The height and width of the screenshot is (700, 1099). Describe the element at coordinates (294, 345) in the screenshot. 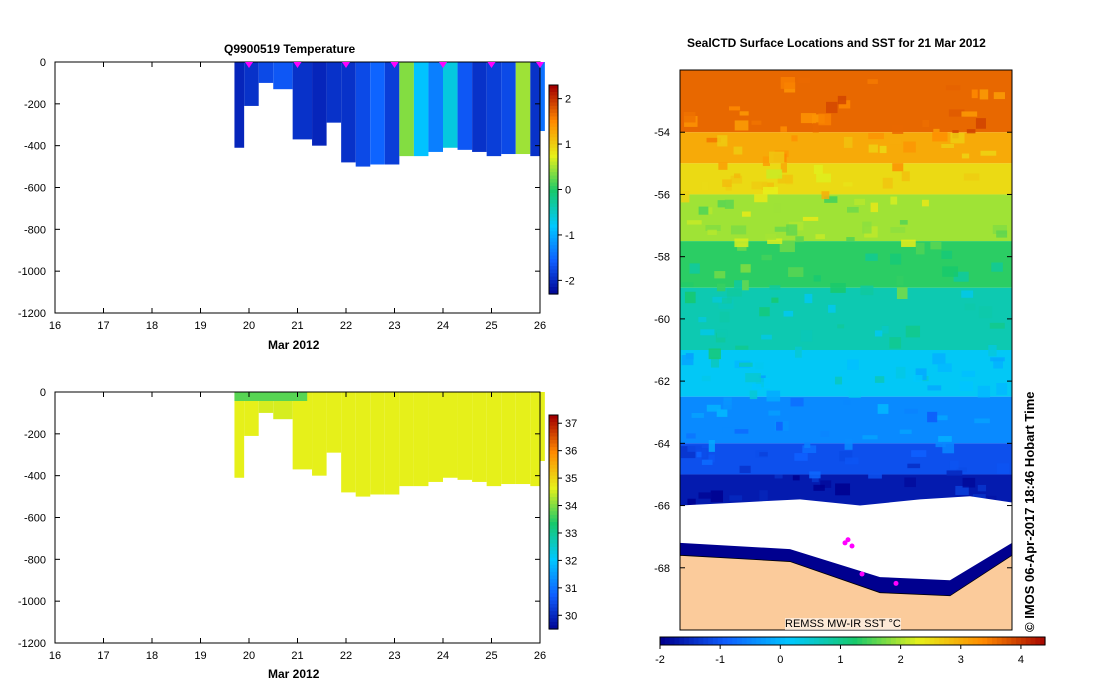

I see `temperature-x-unit-label: Mar 2012` at that location.